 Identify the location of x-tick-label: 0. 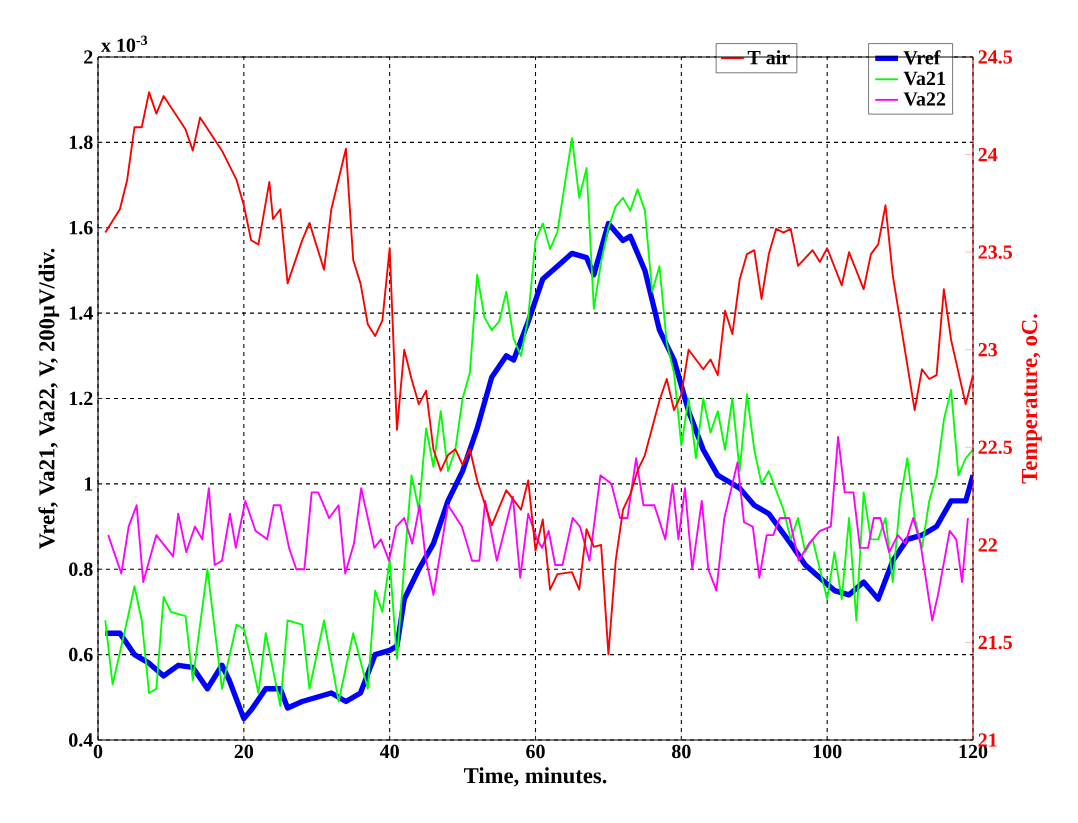
(98, 751).